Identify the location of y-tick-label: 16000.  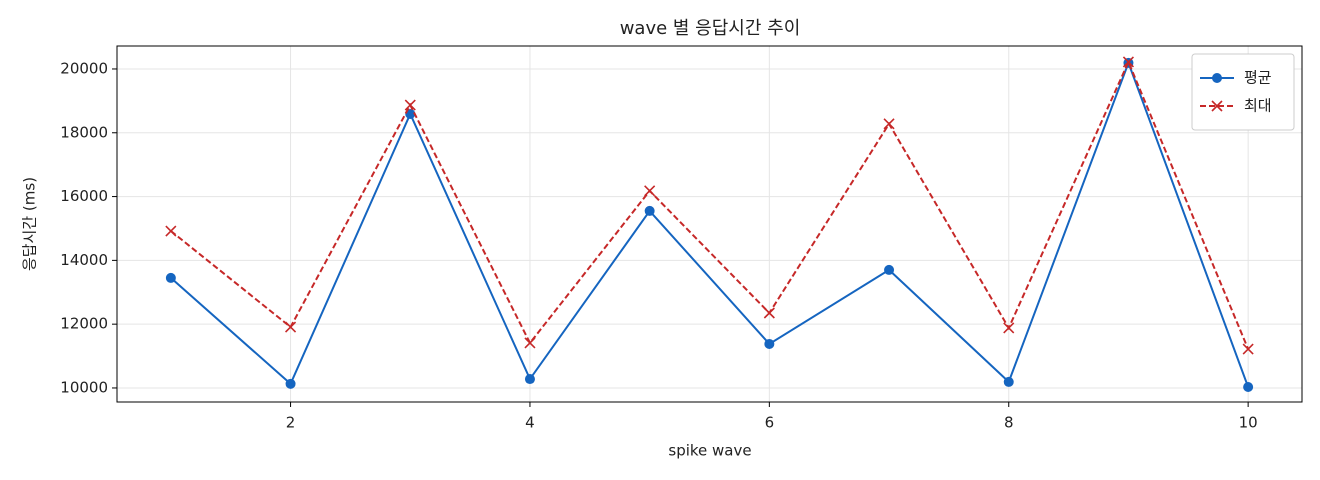
(84, 196).